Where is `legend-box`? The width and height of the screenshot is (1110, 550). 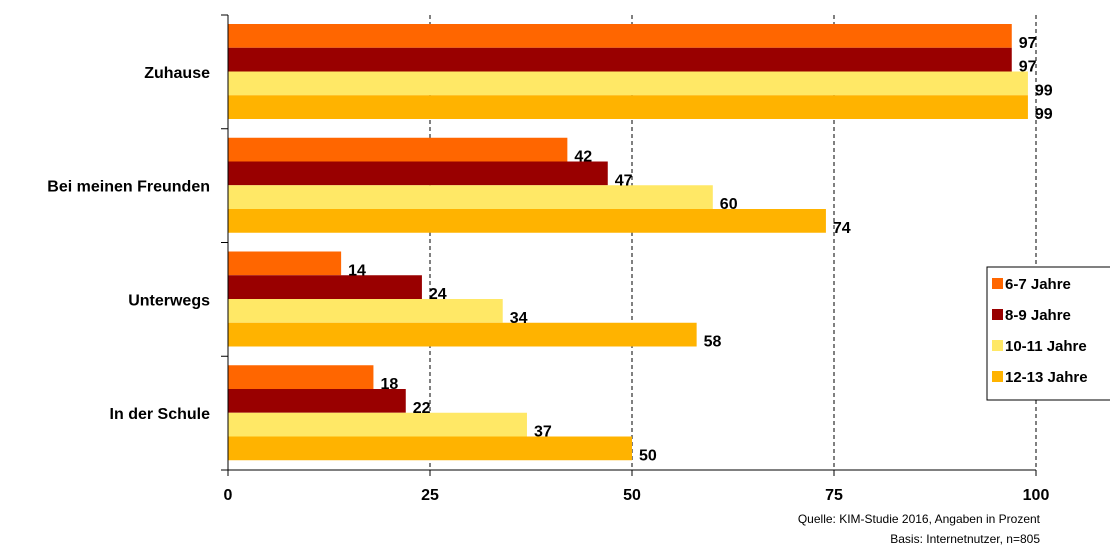
legend-box is located at coordinates (1048, 333).